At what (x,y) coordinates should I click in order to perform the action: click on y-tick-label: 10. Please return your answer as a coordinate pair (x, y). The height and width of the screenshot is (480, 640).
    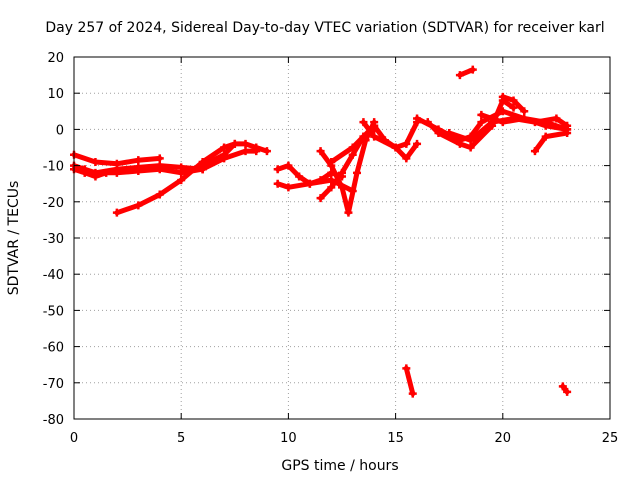
    Looking at the image, I should click on (55, 94).